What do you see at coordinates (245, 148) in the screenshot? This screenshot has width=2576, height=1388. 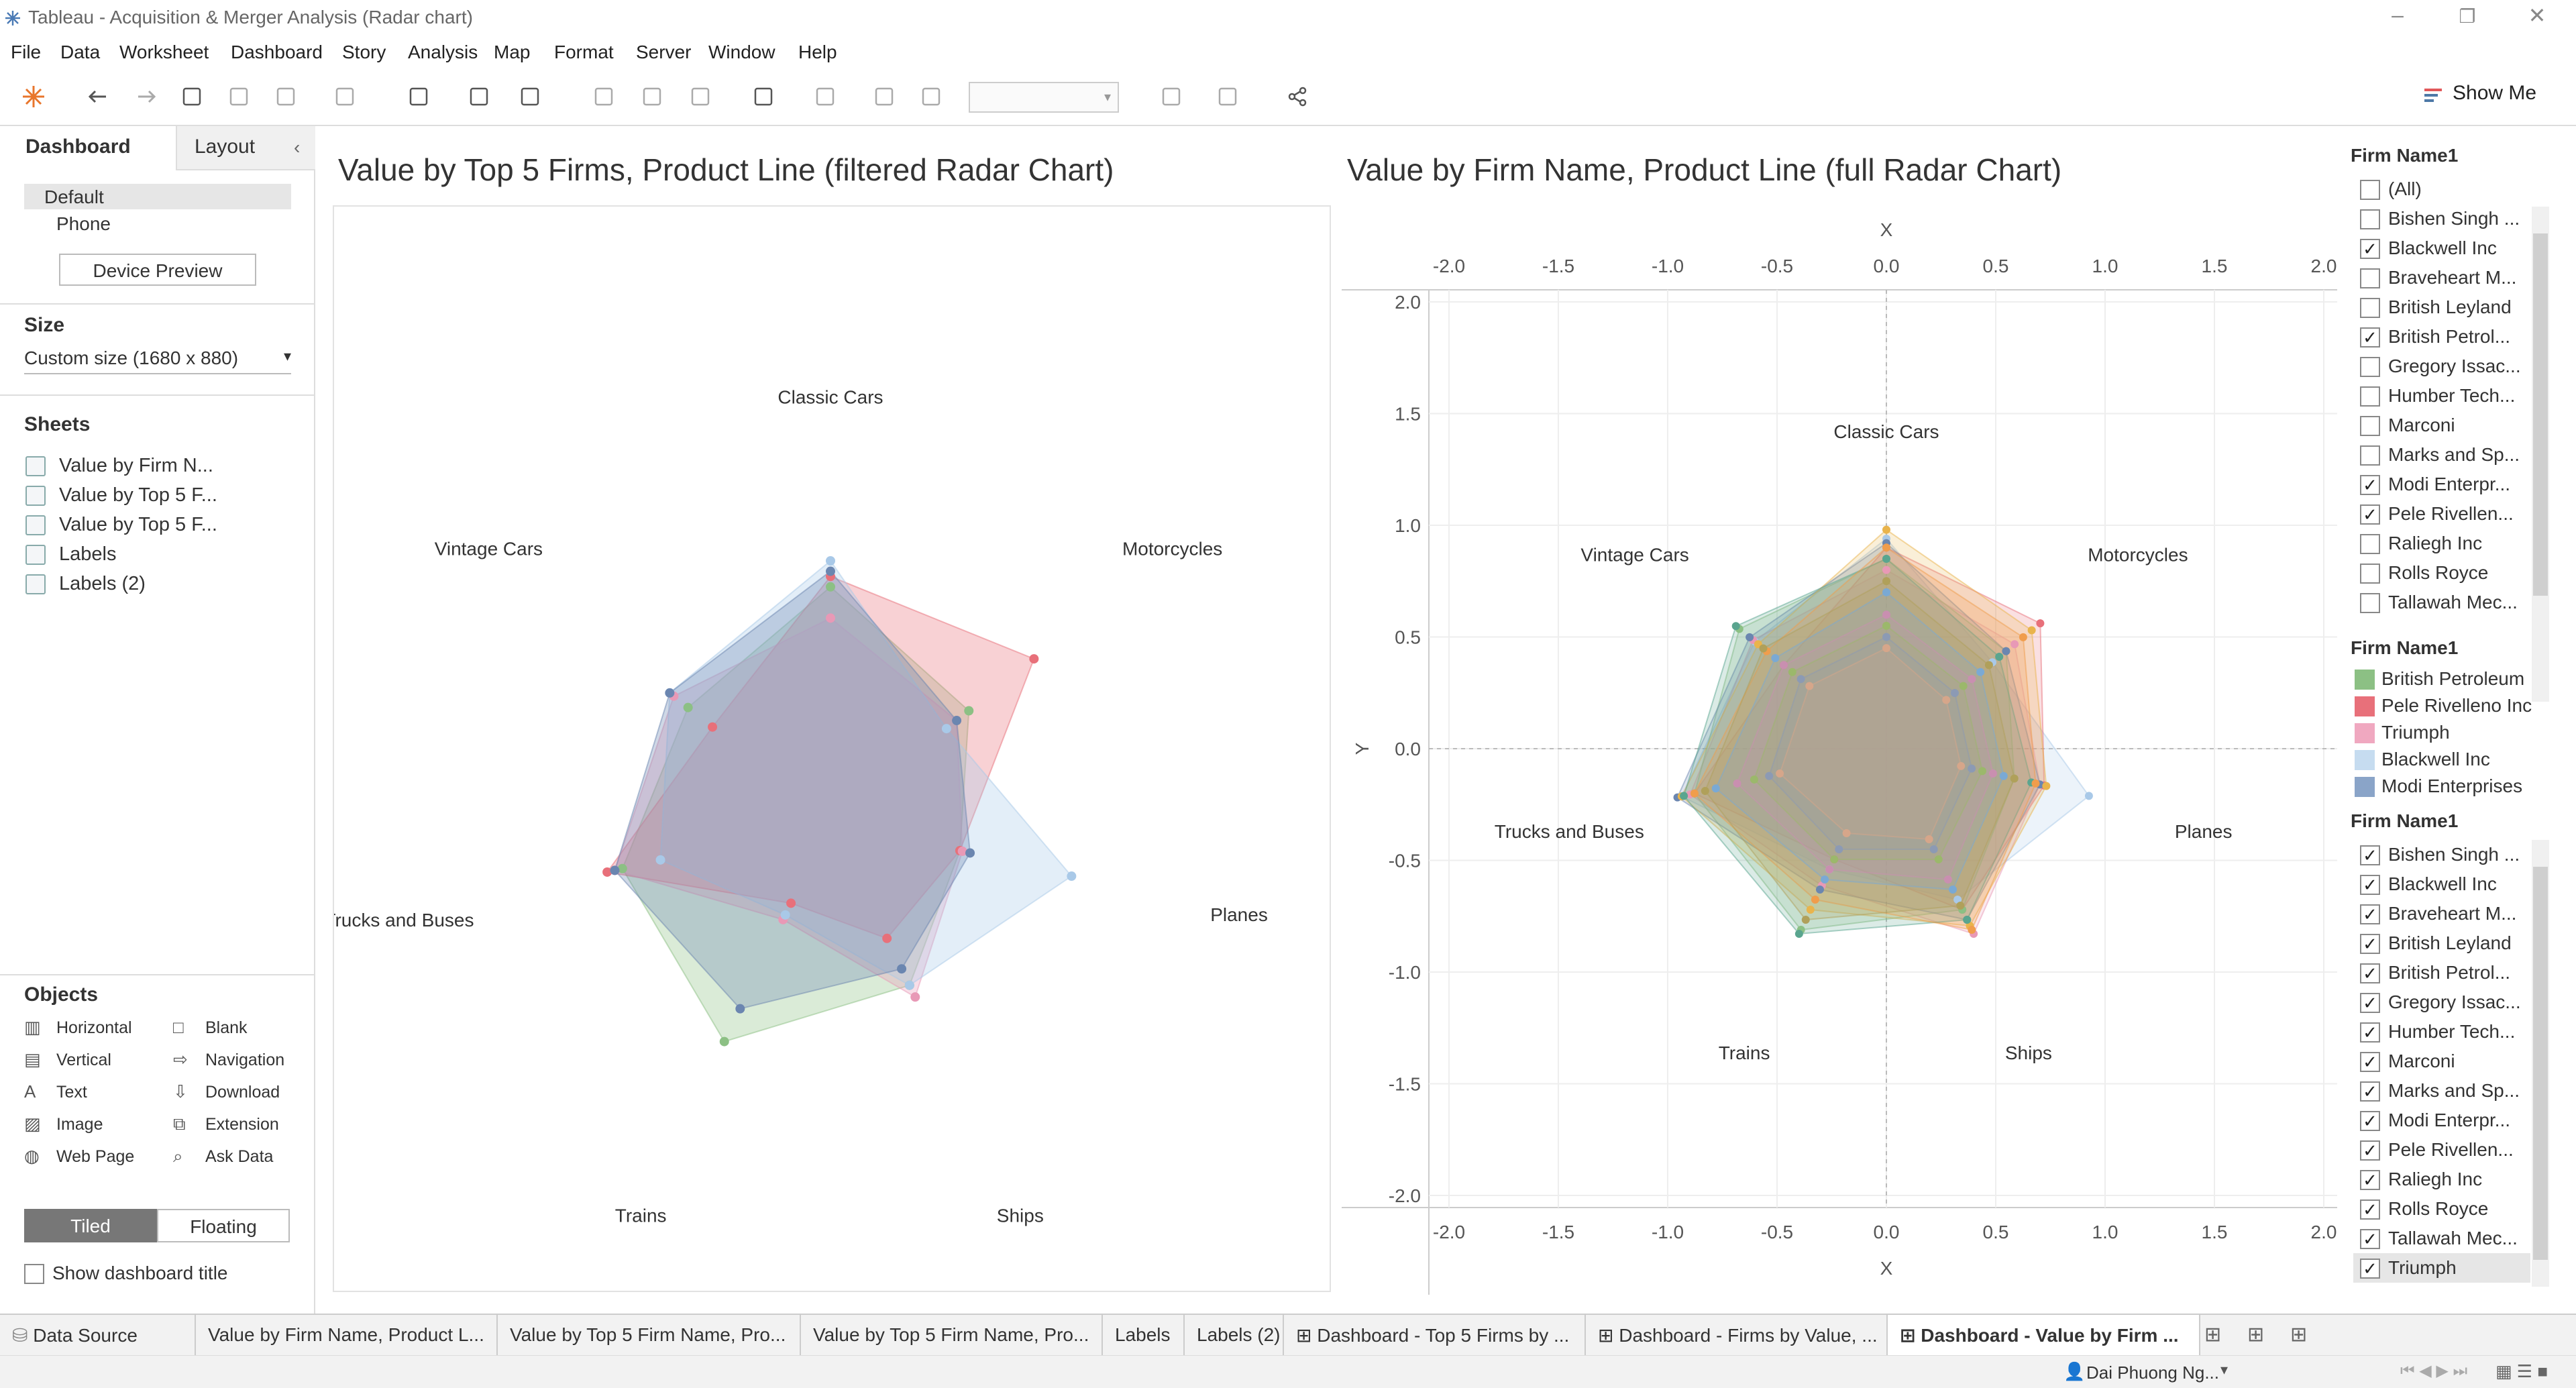 I see `tab-layout: Layout` at bounding box center [245, 148].